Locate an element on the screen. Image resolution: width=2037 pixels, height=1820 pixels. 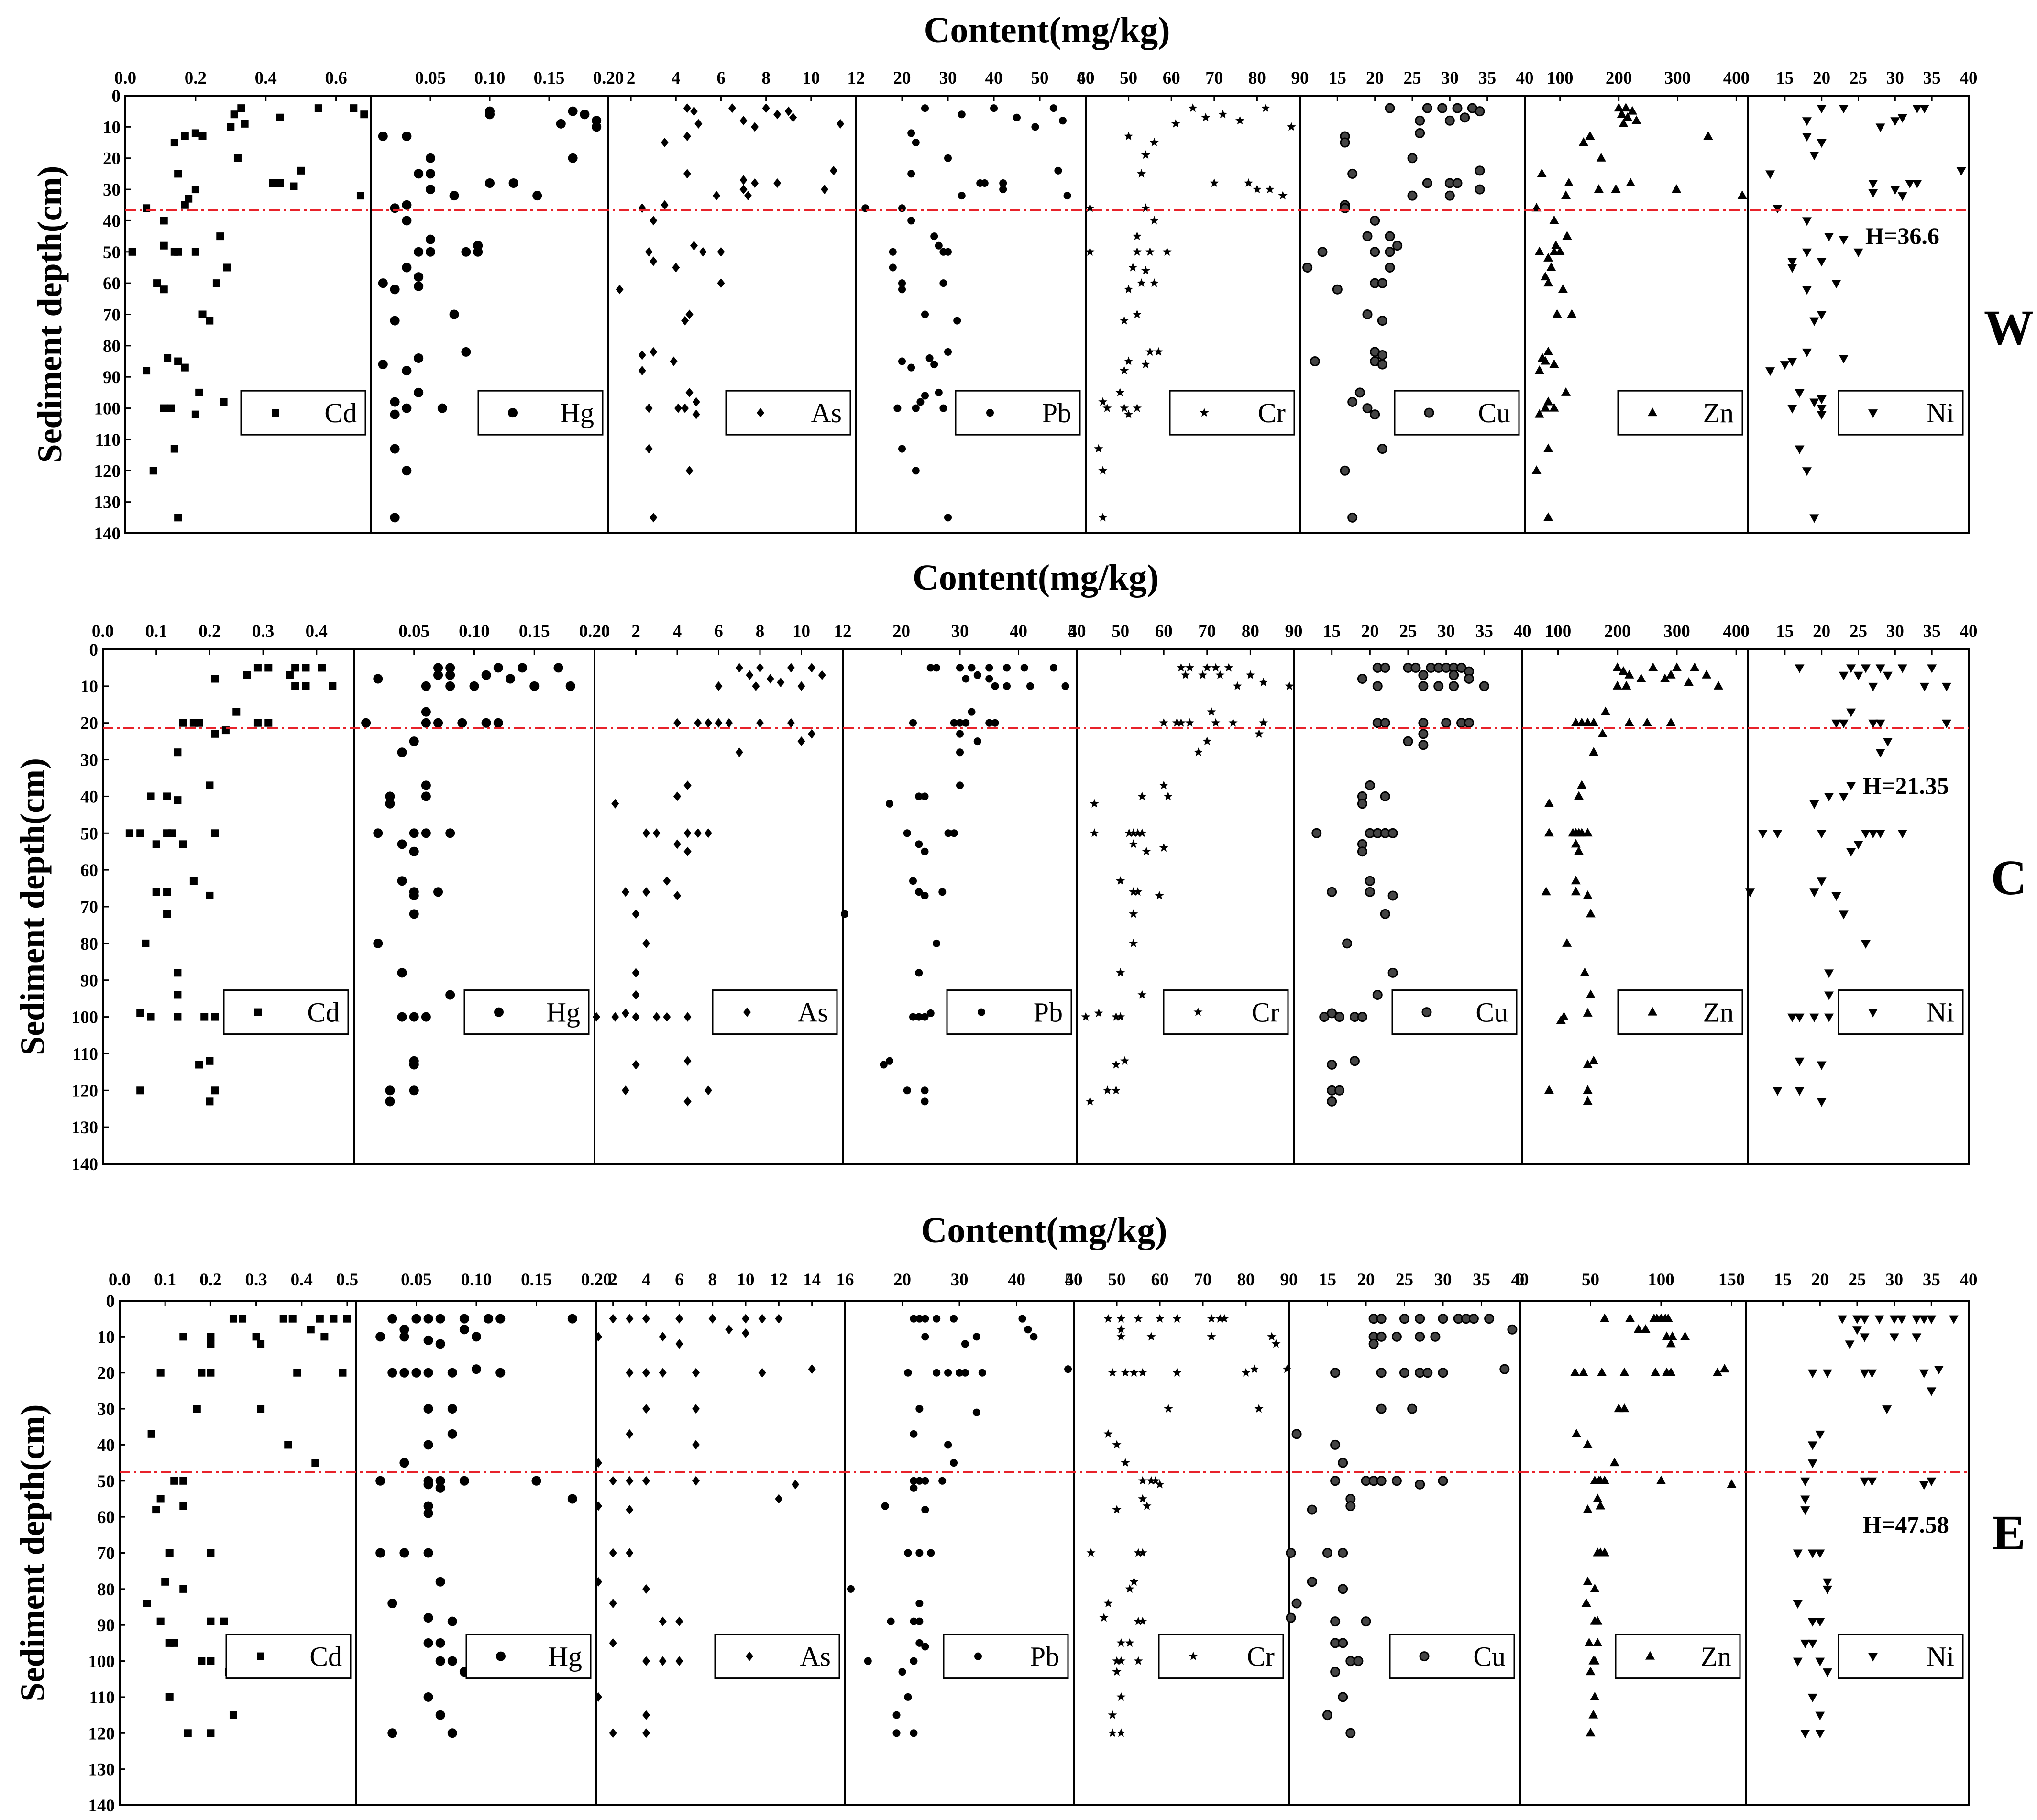
x-tick-label: 80 is located at coordinates (1257, 78).